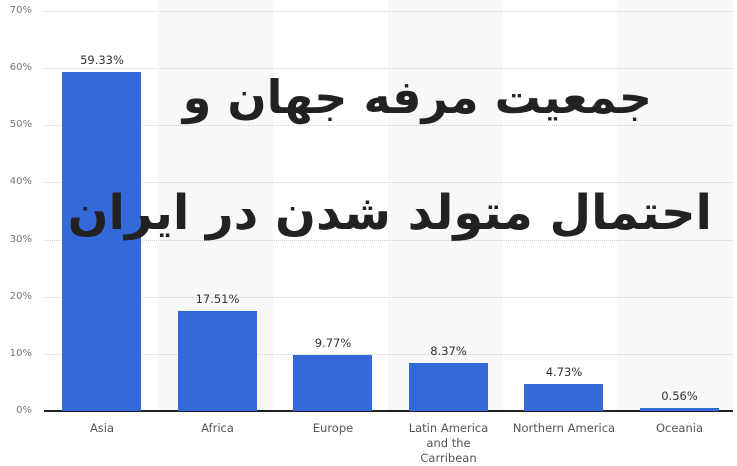 This screenshot has height=466, width=737. What do you see at coordinates (16, 68) in the screenshot?
I see `y-tick-label: 60%` at bounding box center [16, 68].